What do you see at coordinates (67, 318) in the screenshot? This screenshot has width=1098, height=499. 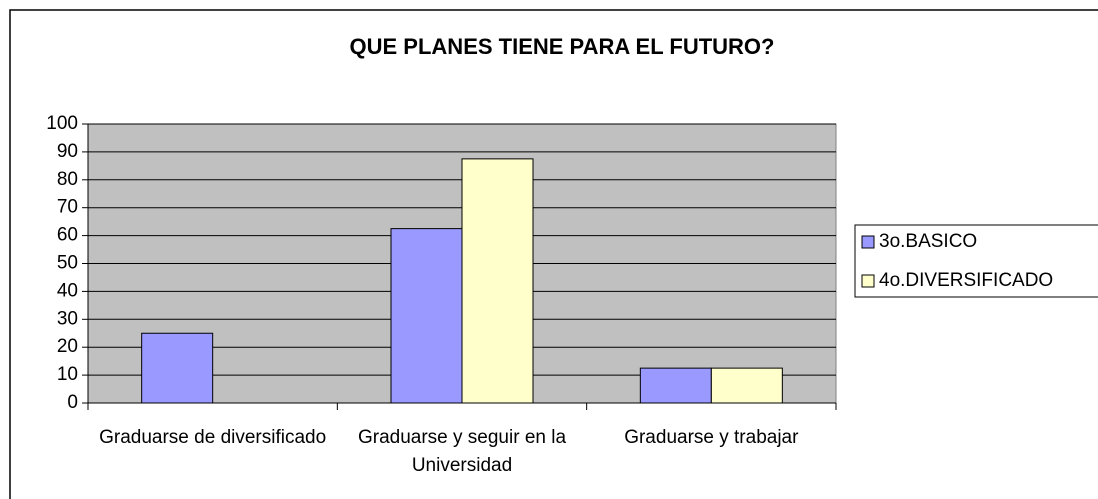 I see `y-tick-label: 30` at bounding box center [67, 318].